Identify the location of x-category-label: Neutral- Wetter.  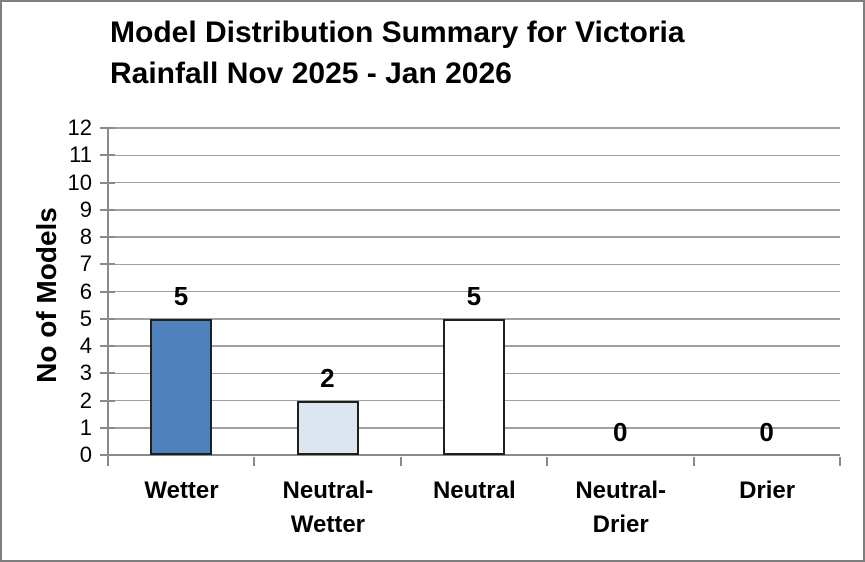
(327, 508).